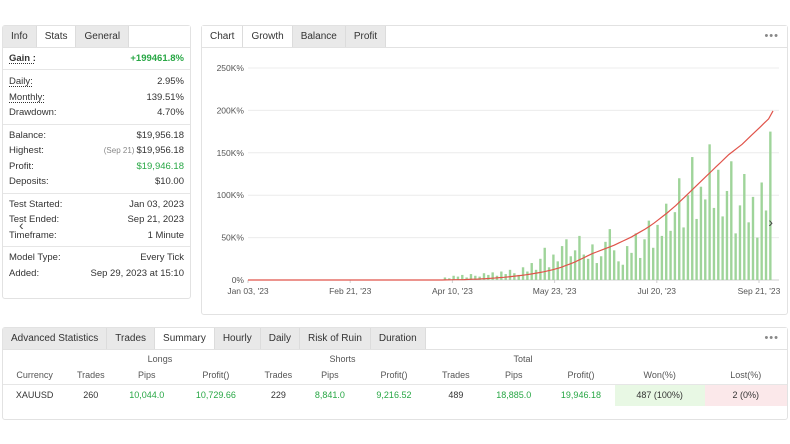 This screenshot has width=790, height=444. Describe the element at coordinates (770, 222) in the screenshot. I see `chevron-right-icon: ›` at that location.